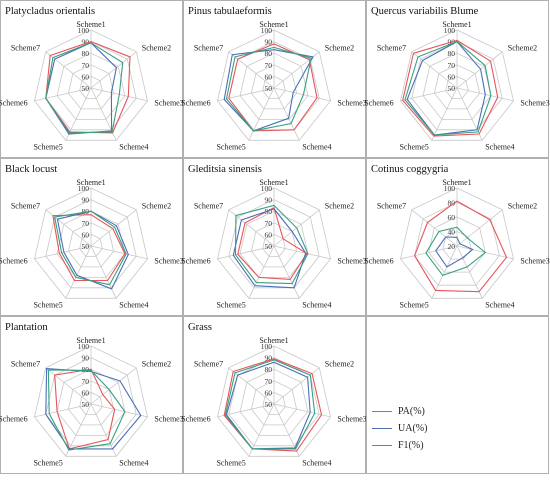 The height and width of the screenshot is (484, 550). What do you see at coordinates (413, 428) in the screenshot?
I see `legend-label-ua: UA(%)` at bounding box center [413, 428].